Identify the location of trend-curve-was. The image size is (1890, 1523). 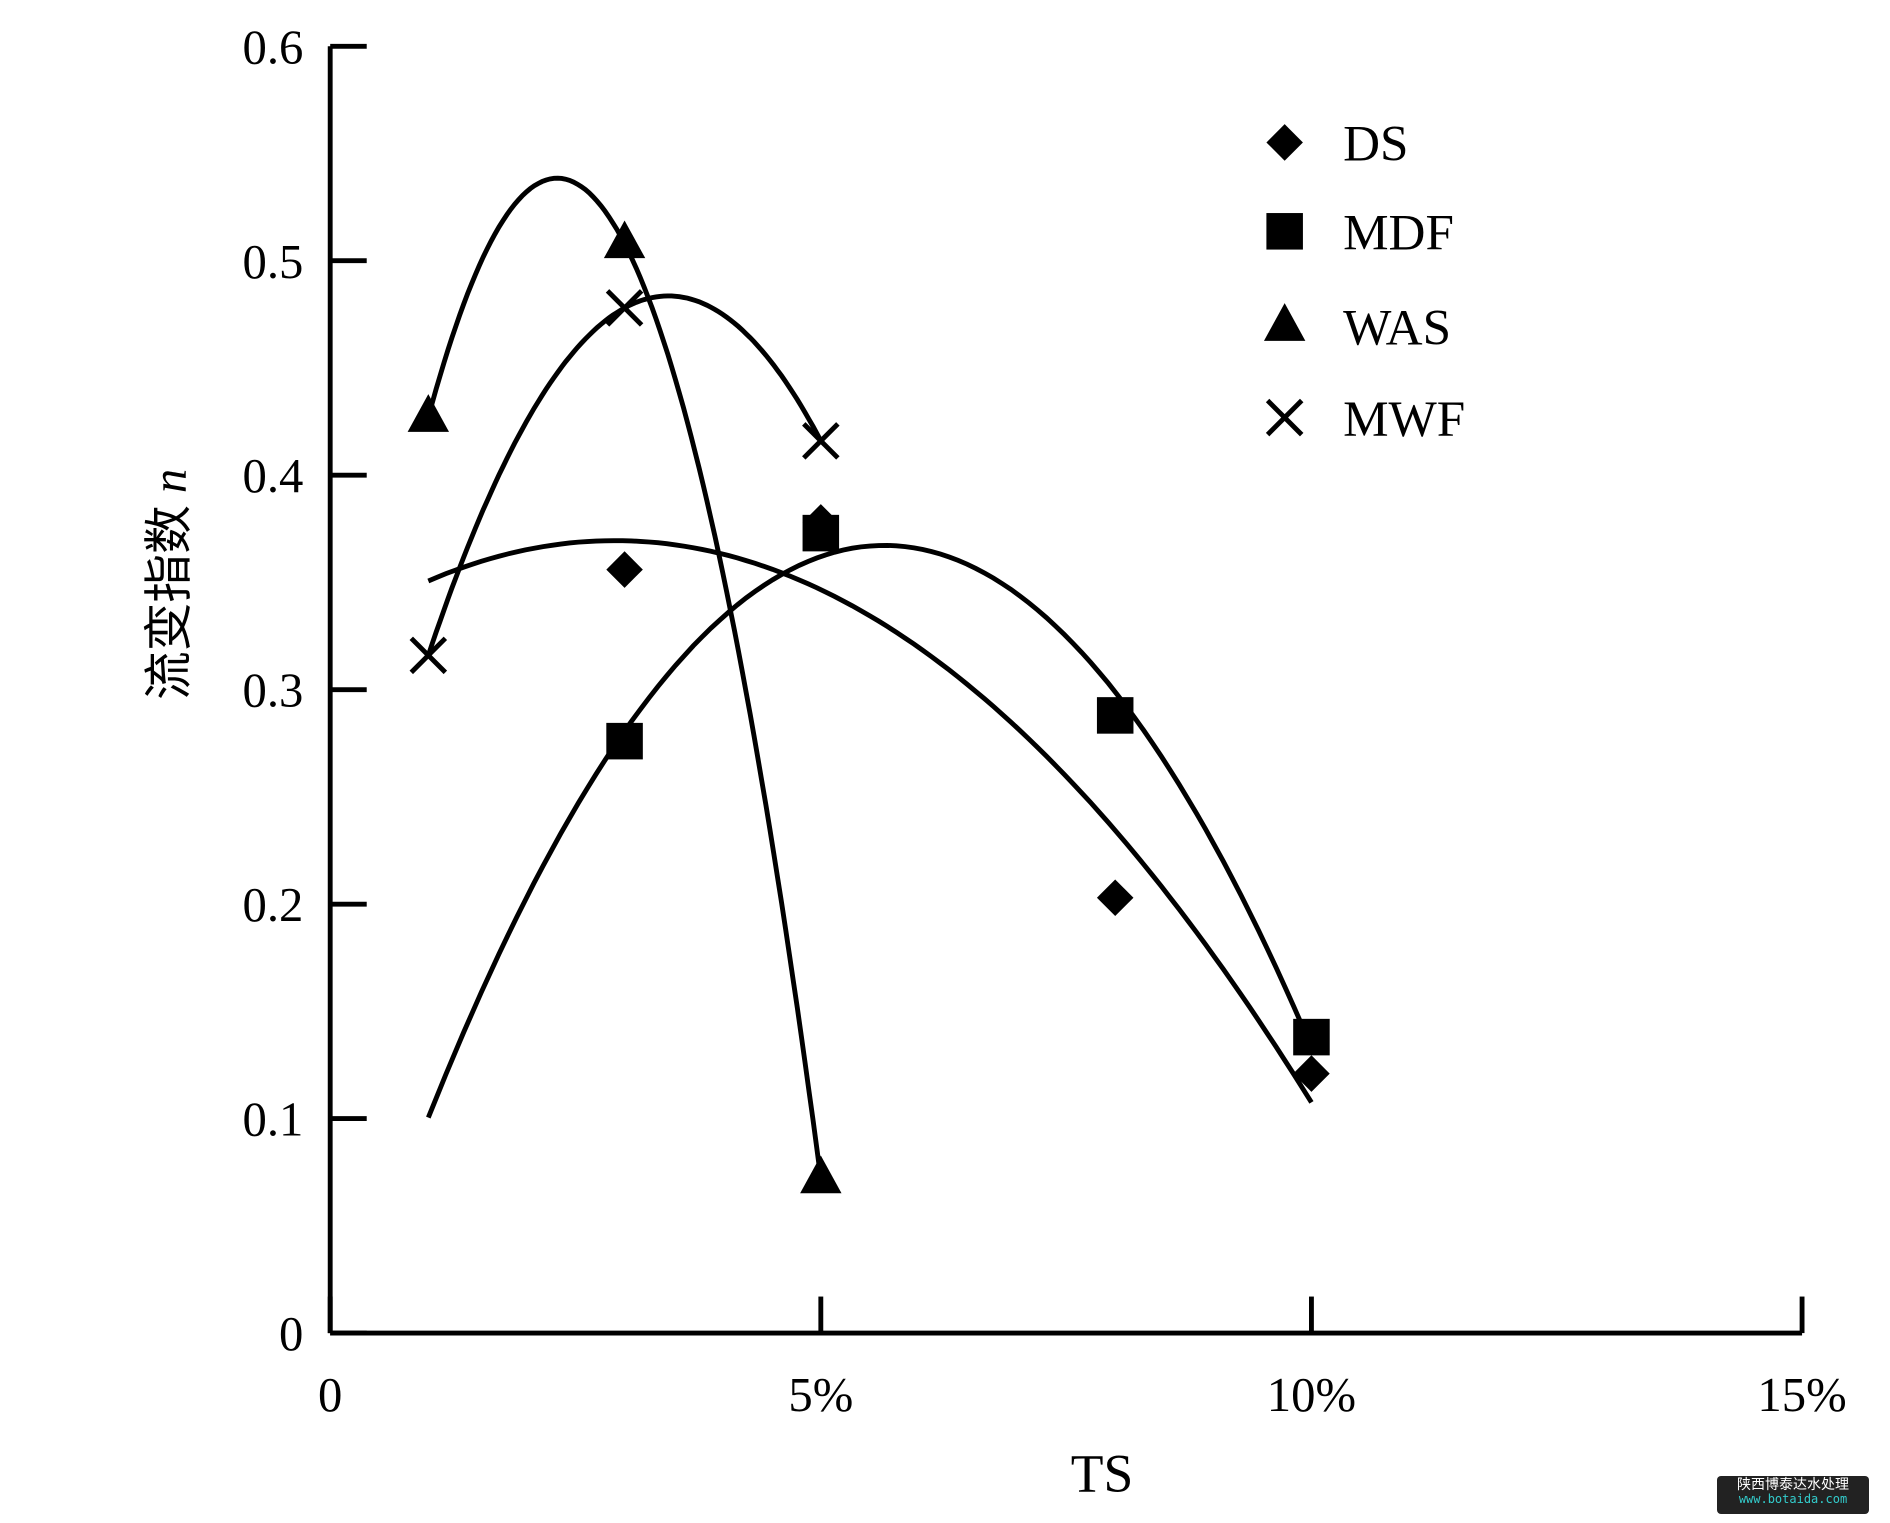
(624, 677).